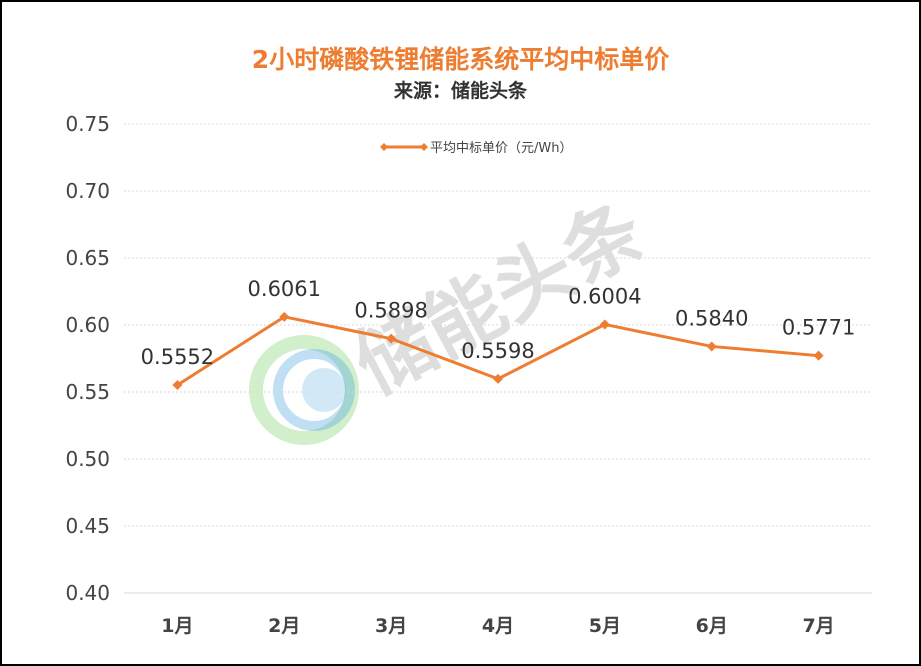 The width and height of the screenshot is (921, 666). I want to click on y-tick-label: 0.45, so click(87, 526).